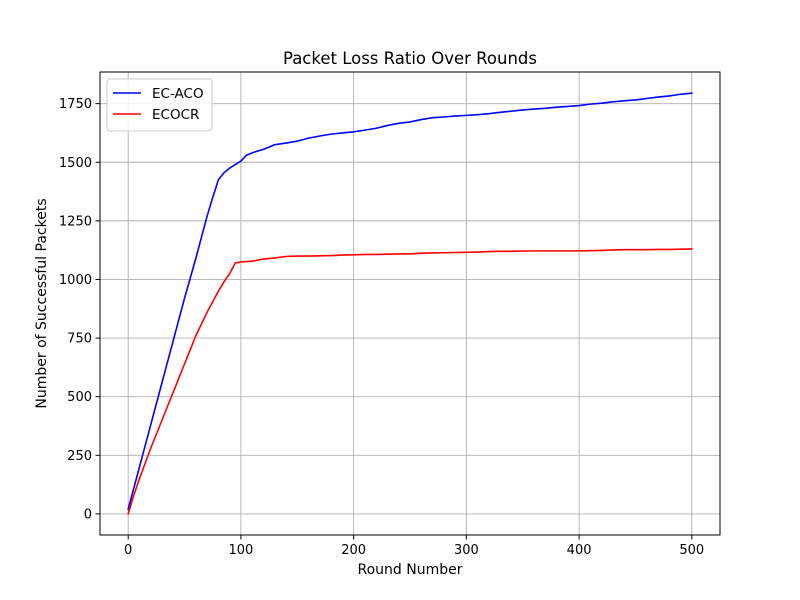  I want to click on y-axis: 0 250 500 750 1000 1250 1500 1750, so click(79, 309).